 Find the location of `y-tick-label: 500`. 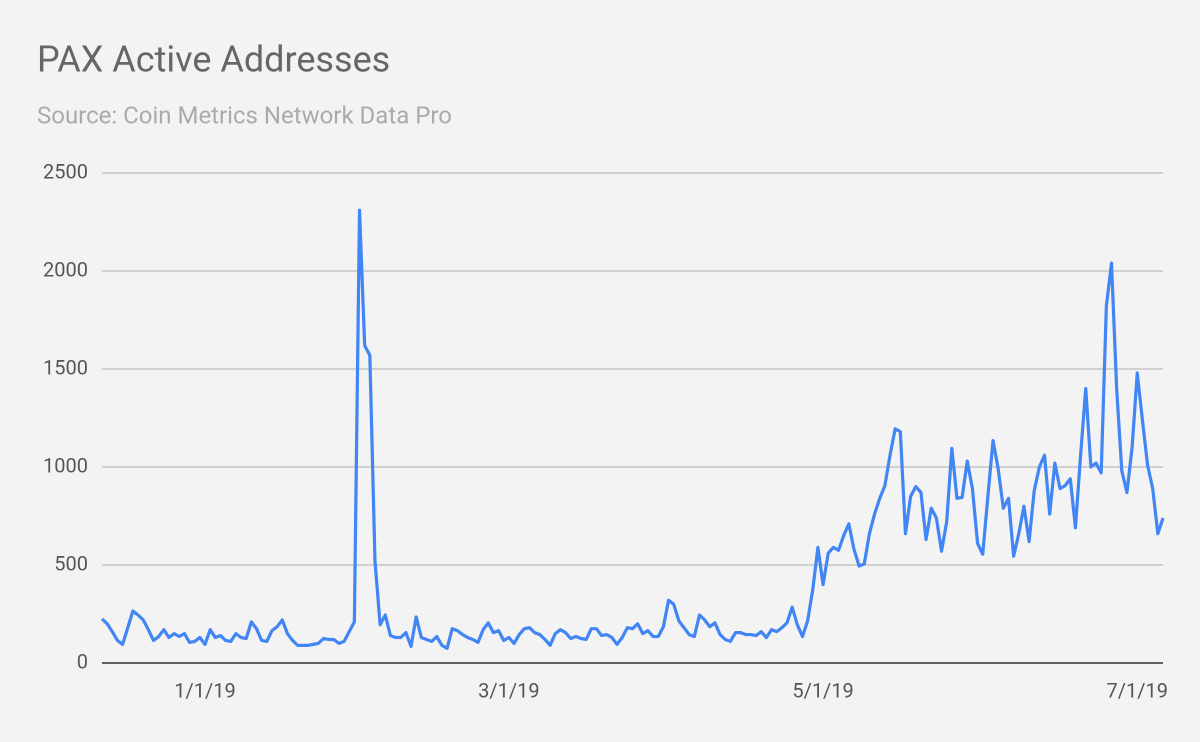

y-tick-label: 500 is located at coordinates (71, 563).